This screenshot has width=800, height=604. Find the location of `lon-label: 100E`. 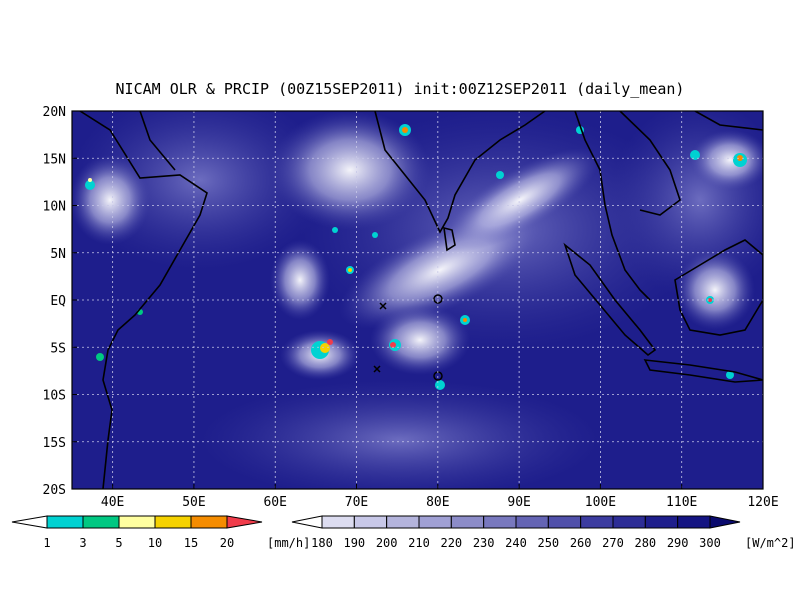

lon-label: 100E is located at coordinates (600, 502).